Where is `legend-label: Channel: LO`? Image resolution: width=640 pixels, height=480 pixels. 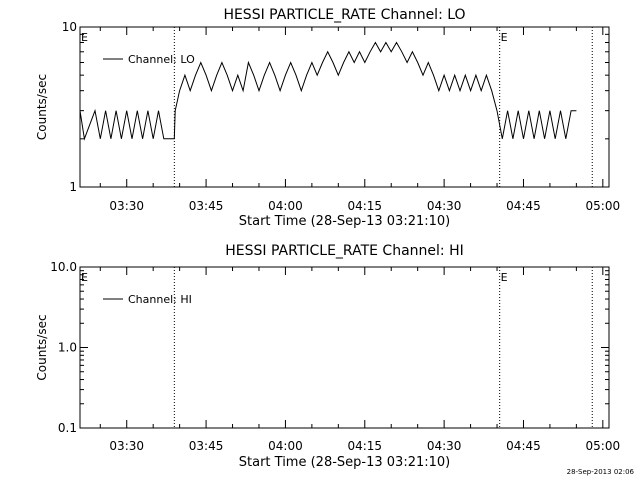 legend-label: Channel: LO is located at coordinates (161, 59).